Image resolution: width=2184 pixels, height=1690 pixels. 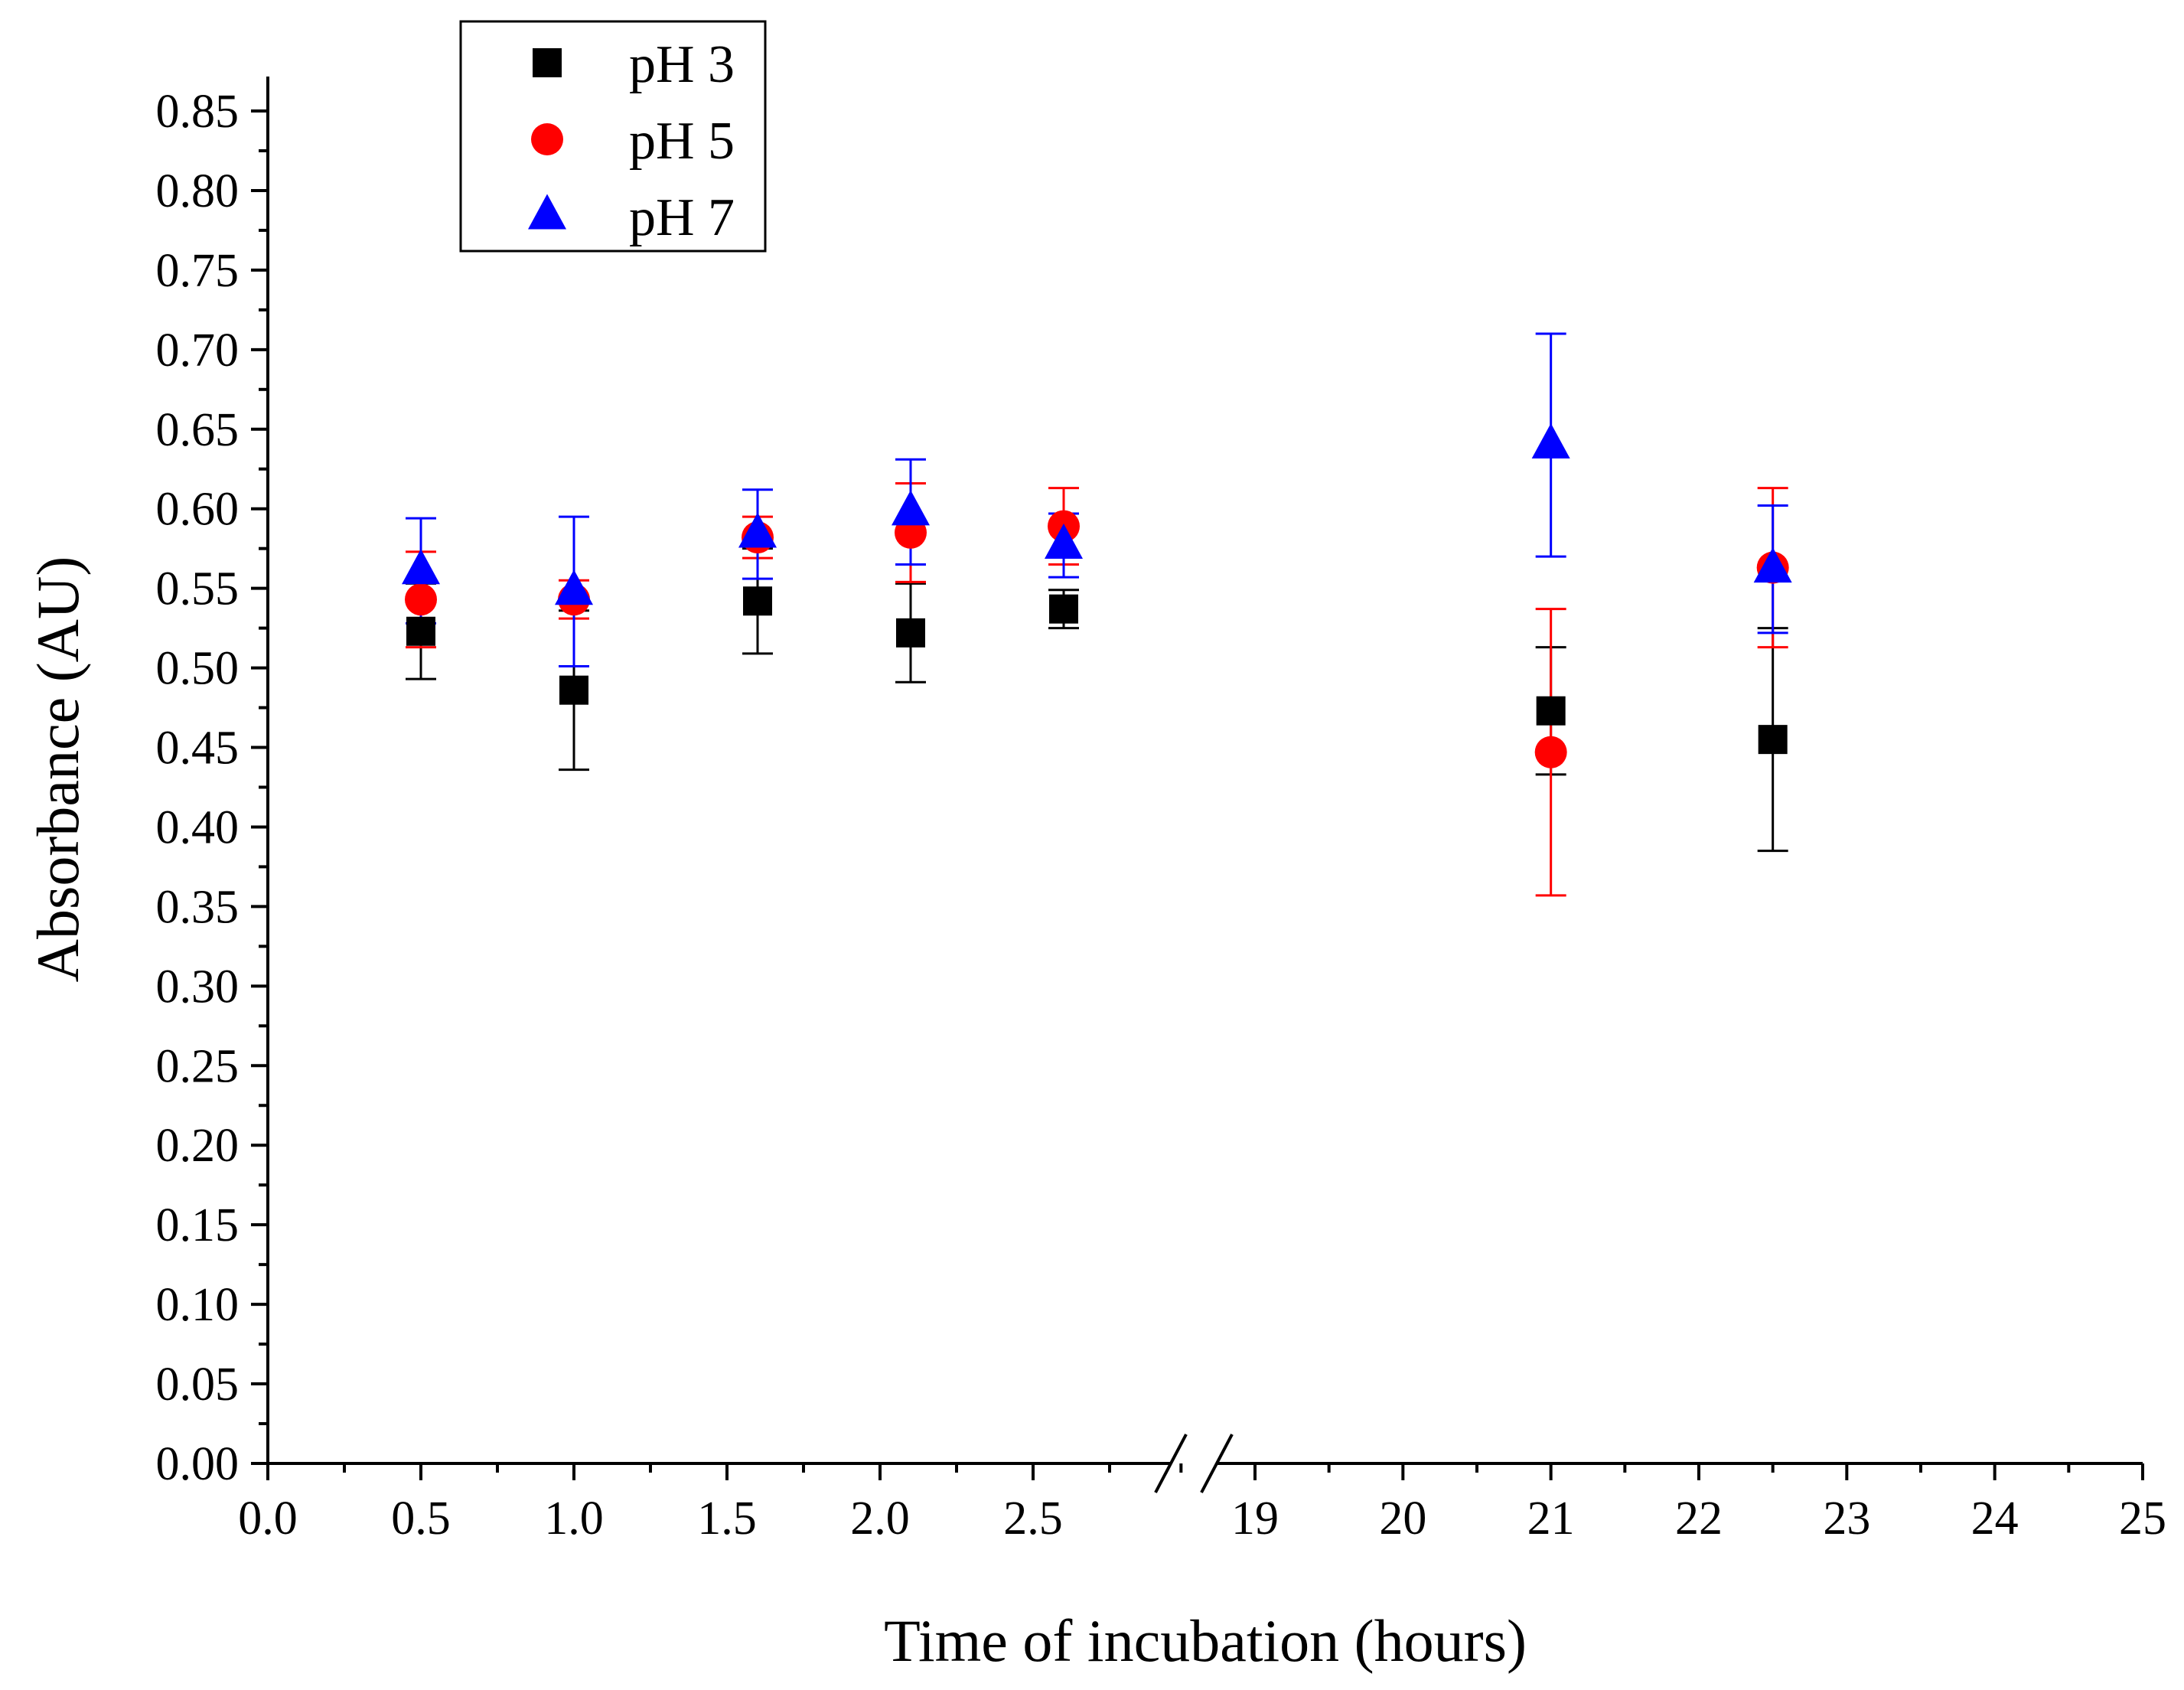 What do you see at coordinates (2142, 1519) in the screenshot?
I see `x-tick-label: 25` at bounding box center [2142, 1519].